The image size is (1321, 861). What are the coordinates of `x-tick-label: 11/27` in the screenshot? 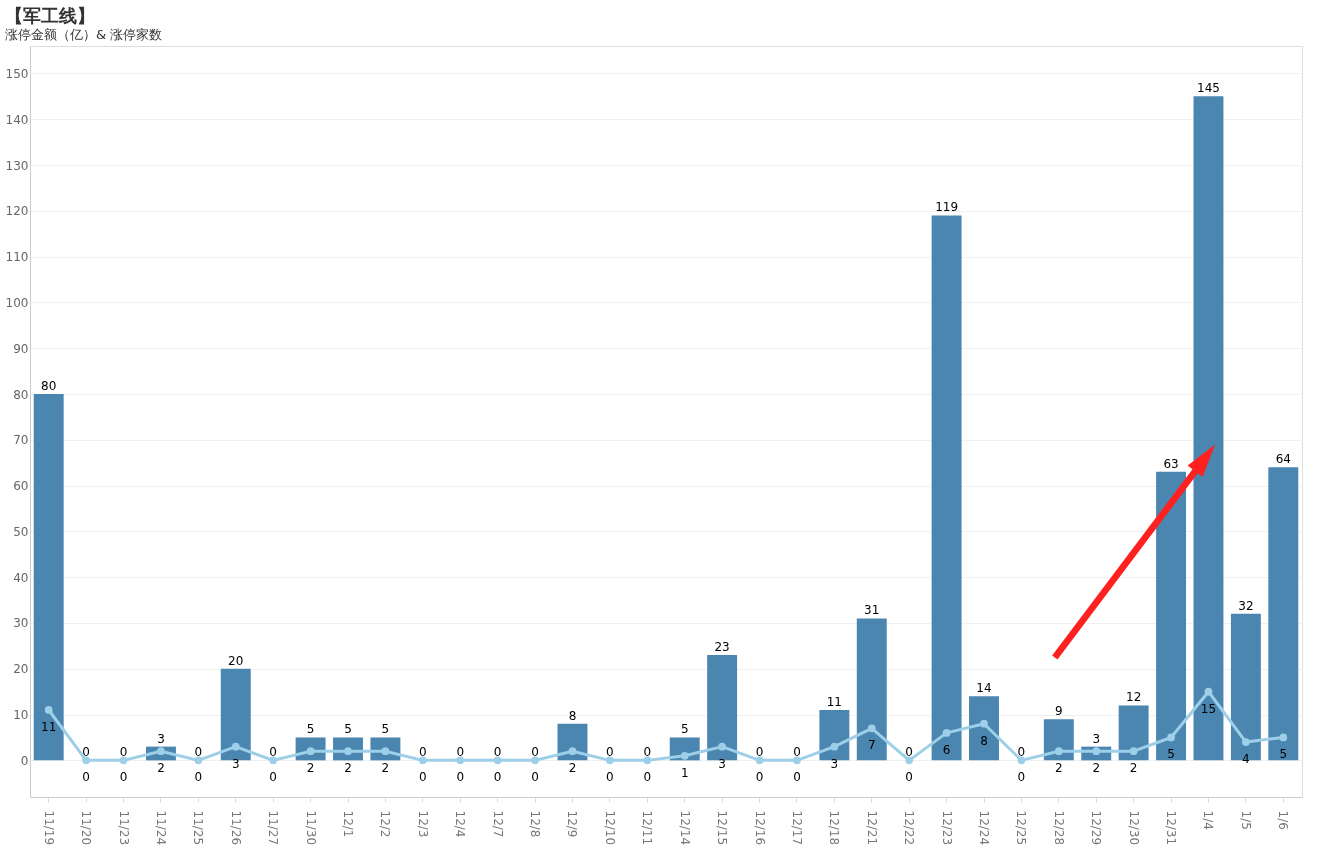 It's located at (273, 828).